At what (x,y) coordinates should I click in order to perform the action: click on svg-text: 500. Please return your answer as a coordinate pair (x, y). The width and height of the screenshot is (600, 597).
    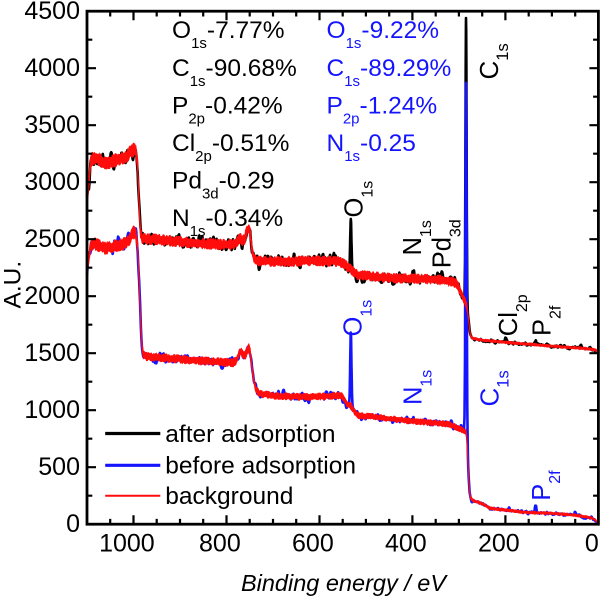
    Looking at the image, I should click on (59, 467).